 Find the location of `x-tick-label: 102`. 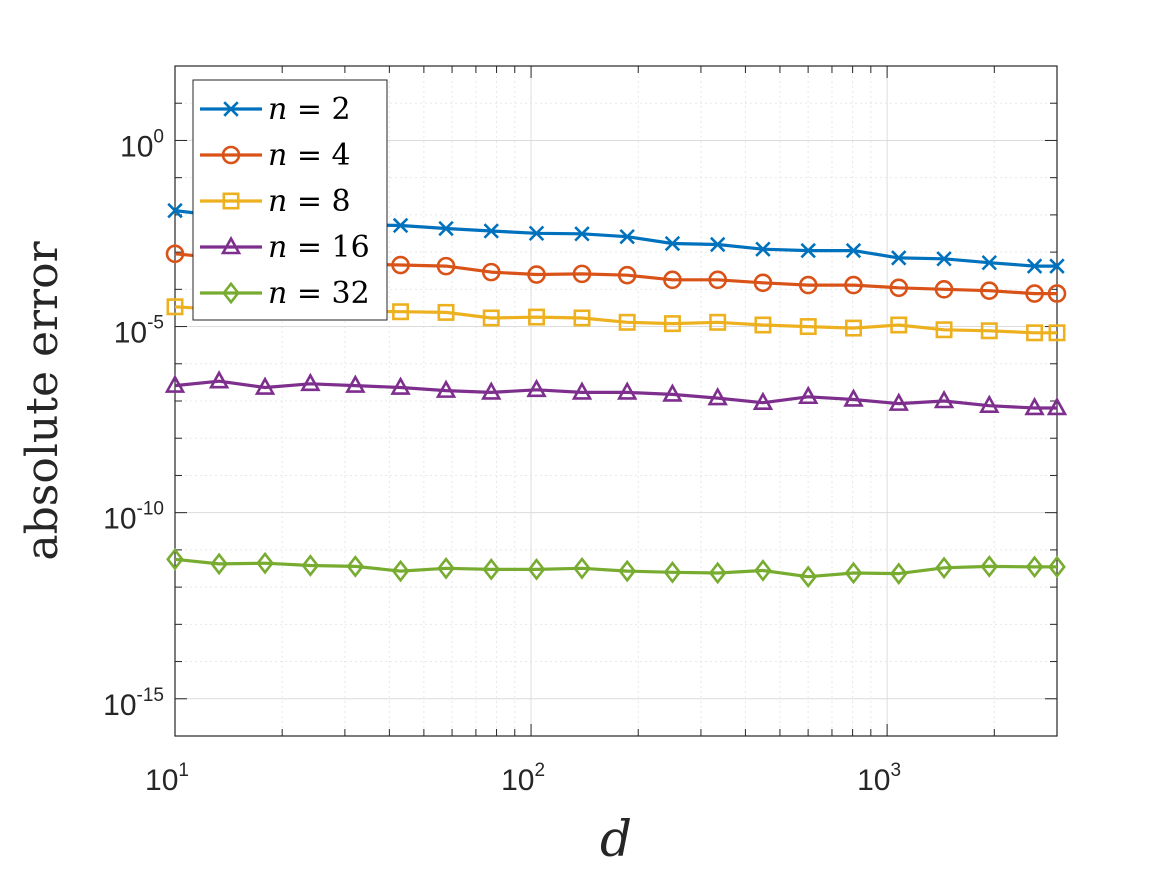

x-tick-label: 102 is located at coordinates (523, 778).